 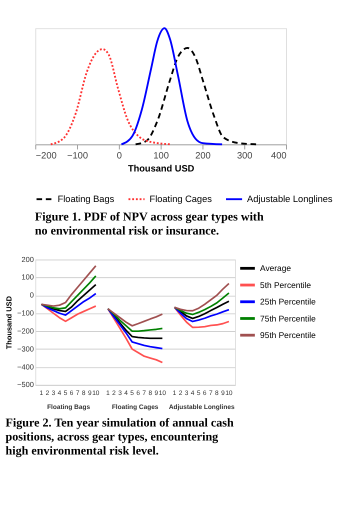 I want to click on y-tick-label: −200, so click(x=25, y=331).